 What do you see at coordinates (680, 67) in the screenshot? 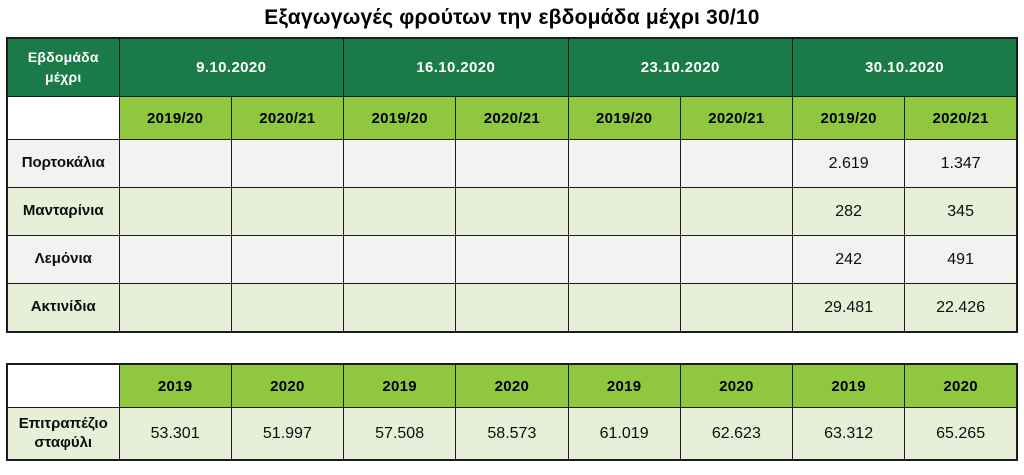
I see `week-header-23-10-2020: 23.10.2020` at bounding box center [680, 67].